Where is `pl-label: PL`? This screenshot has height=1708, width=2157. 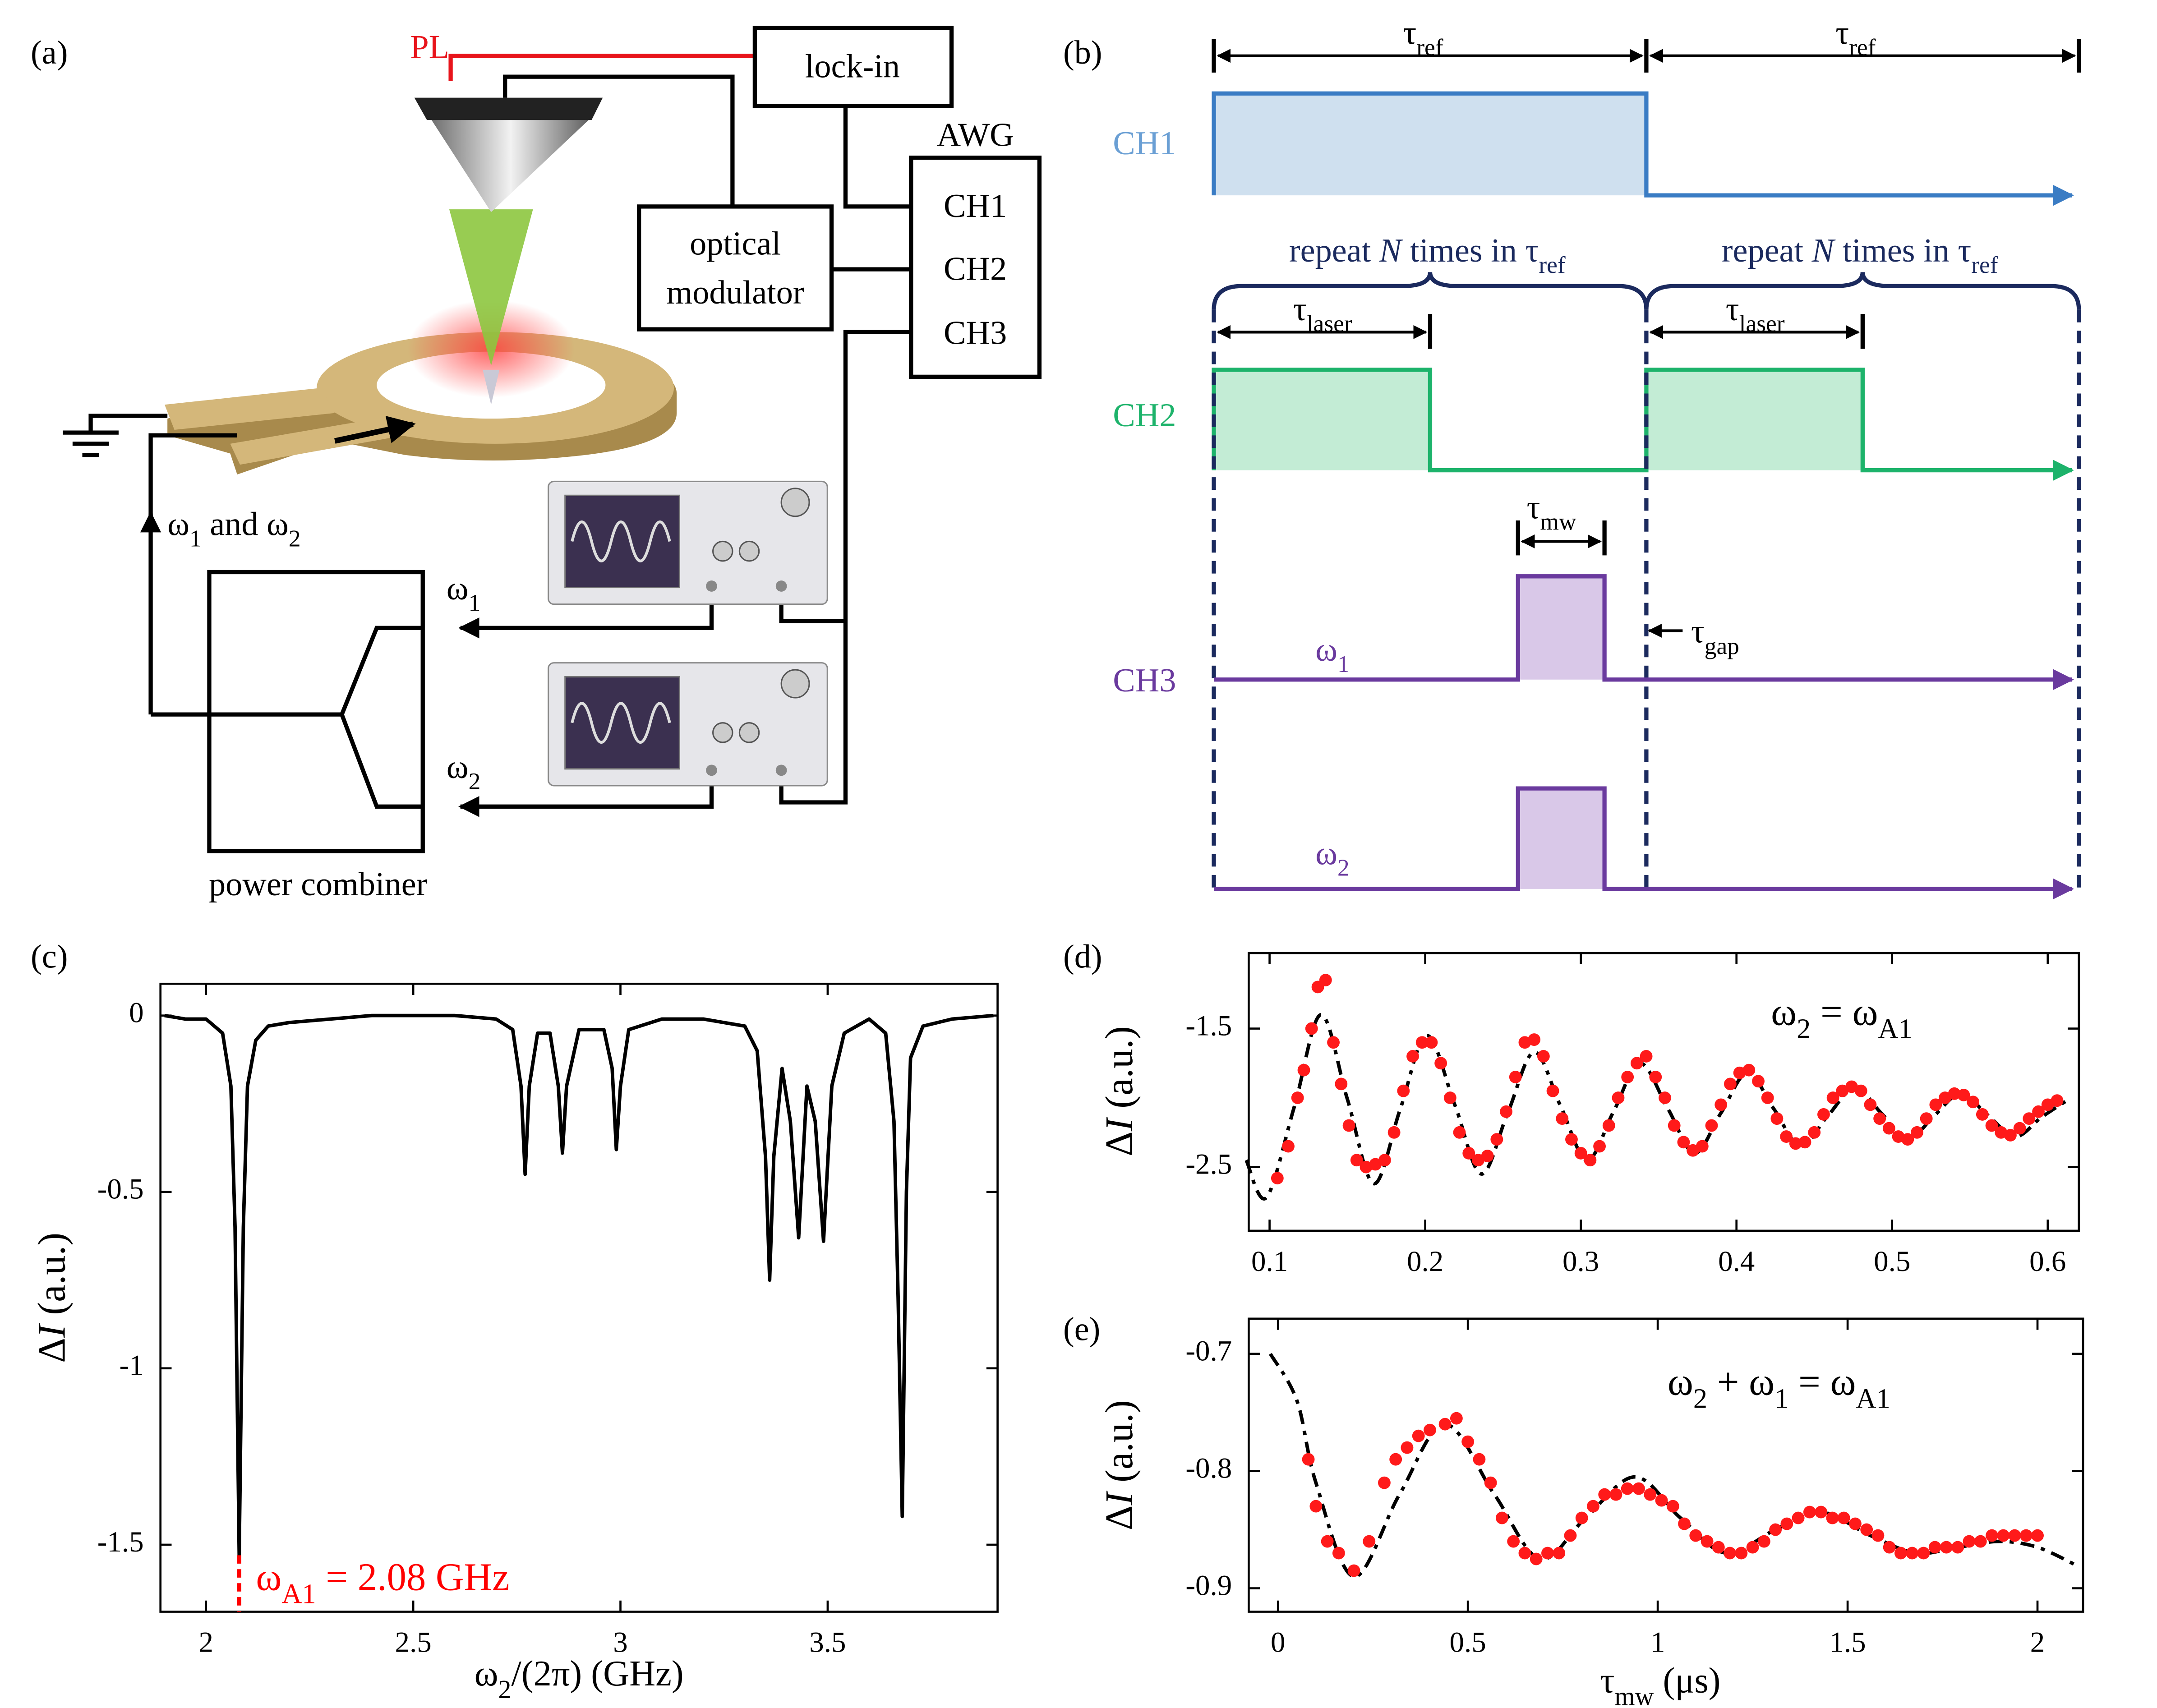
pl-label: PL is located at coordinates (429, 46).